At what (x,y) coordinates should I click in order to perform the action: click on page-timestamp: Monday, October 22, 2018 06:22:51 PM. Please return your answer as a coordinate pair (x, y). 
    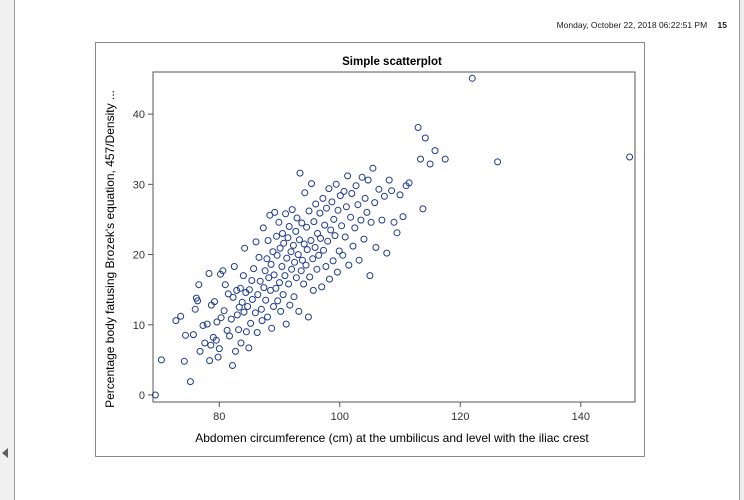
    Looking at the image, I should click on (632, 25).